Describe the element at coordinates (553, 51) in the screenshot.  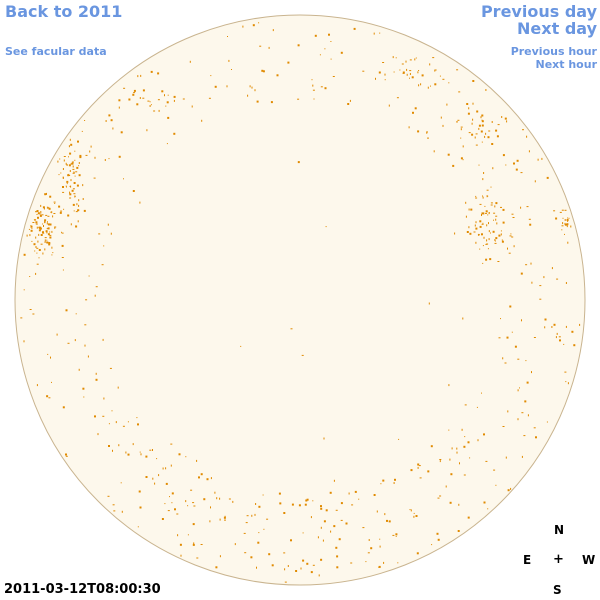
I see `previous-hour-link: Previous hour` at that location.